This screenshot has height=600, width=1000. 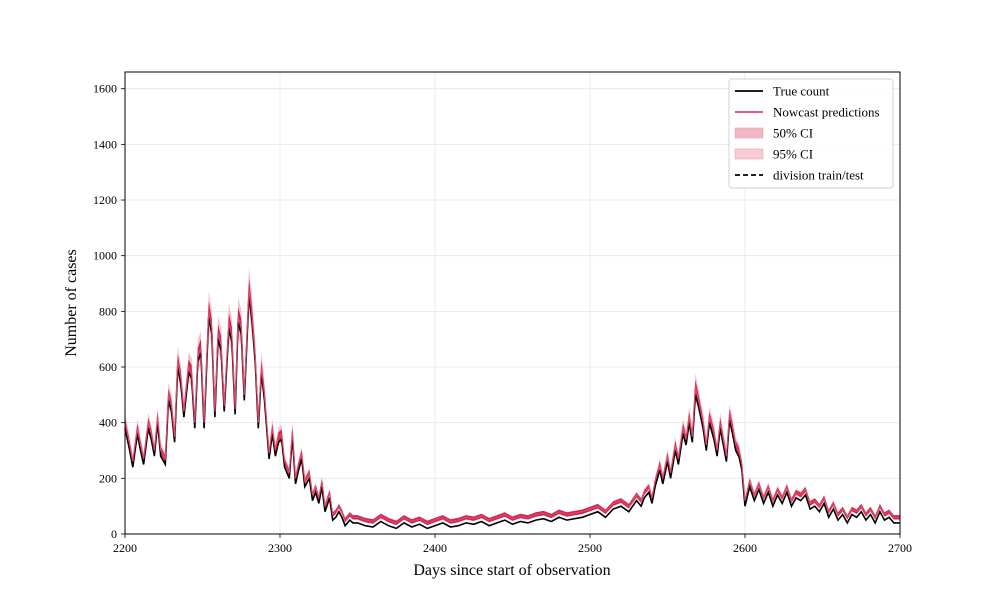 What do you see at coordinates (105, 89) in the screenshot?
I see `y-tick-label: 1600` at bounding box center [105, 89].